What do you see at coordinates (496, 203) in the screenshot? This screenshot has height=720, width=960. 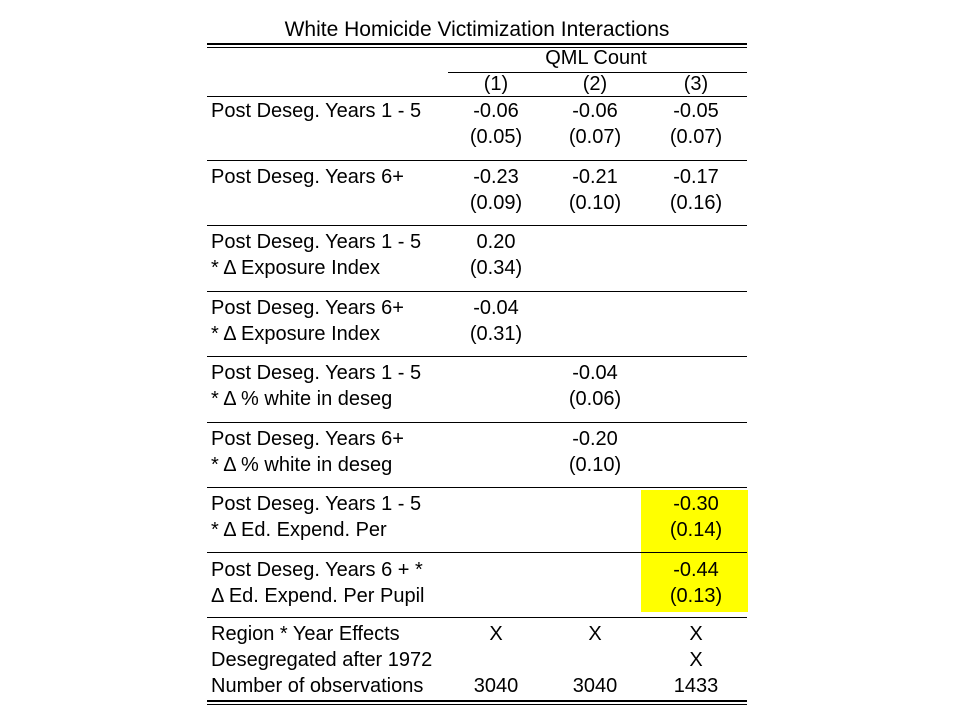 I see `se-cell: (0.09)` at bounding box center [496, 203].